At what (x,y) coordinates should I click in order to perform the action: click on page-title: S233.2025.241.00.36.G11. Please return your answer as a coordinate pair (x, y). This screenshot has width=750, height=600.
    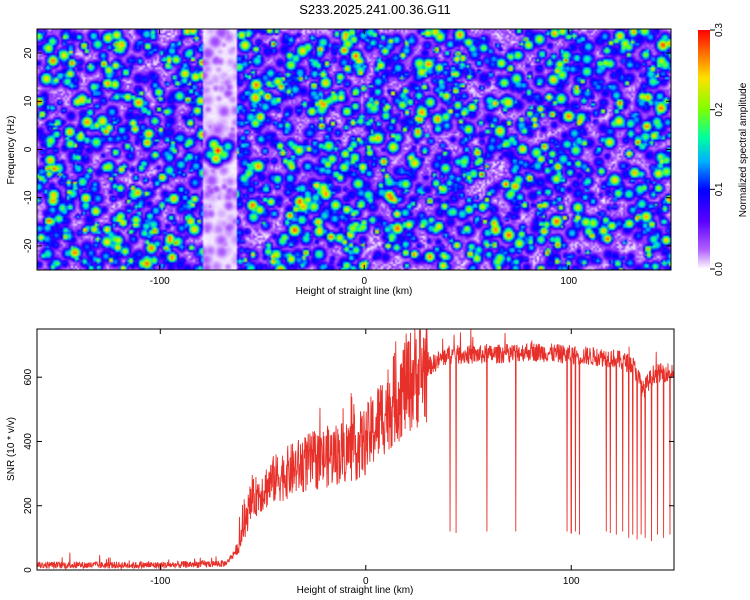
    Looking at the image, I should click on (375, 9).